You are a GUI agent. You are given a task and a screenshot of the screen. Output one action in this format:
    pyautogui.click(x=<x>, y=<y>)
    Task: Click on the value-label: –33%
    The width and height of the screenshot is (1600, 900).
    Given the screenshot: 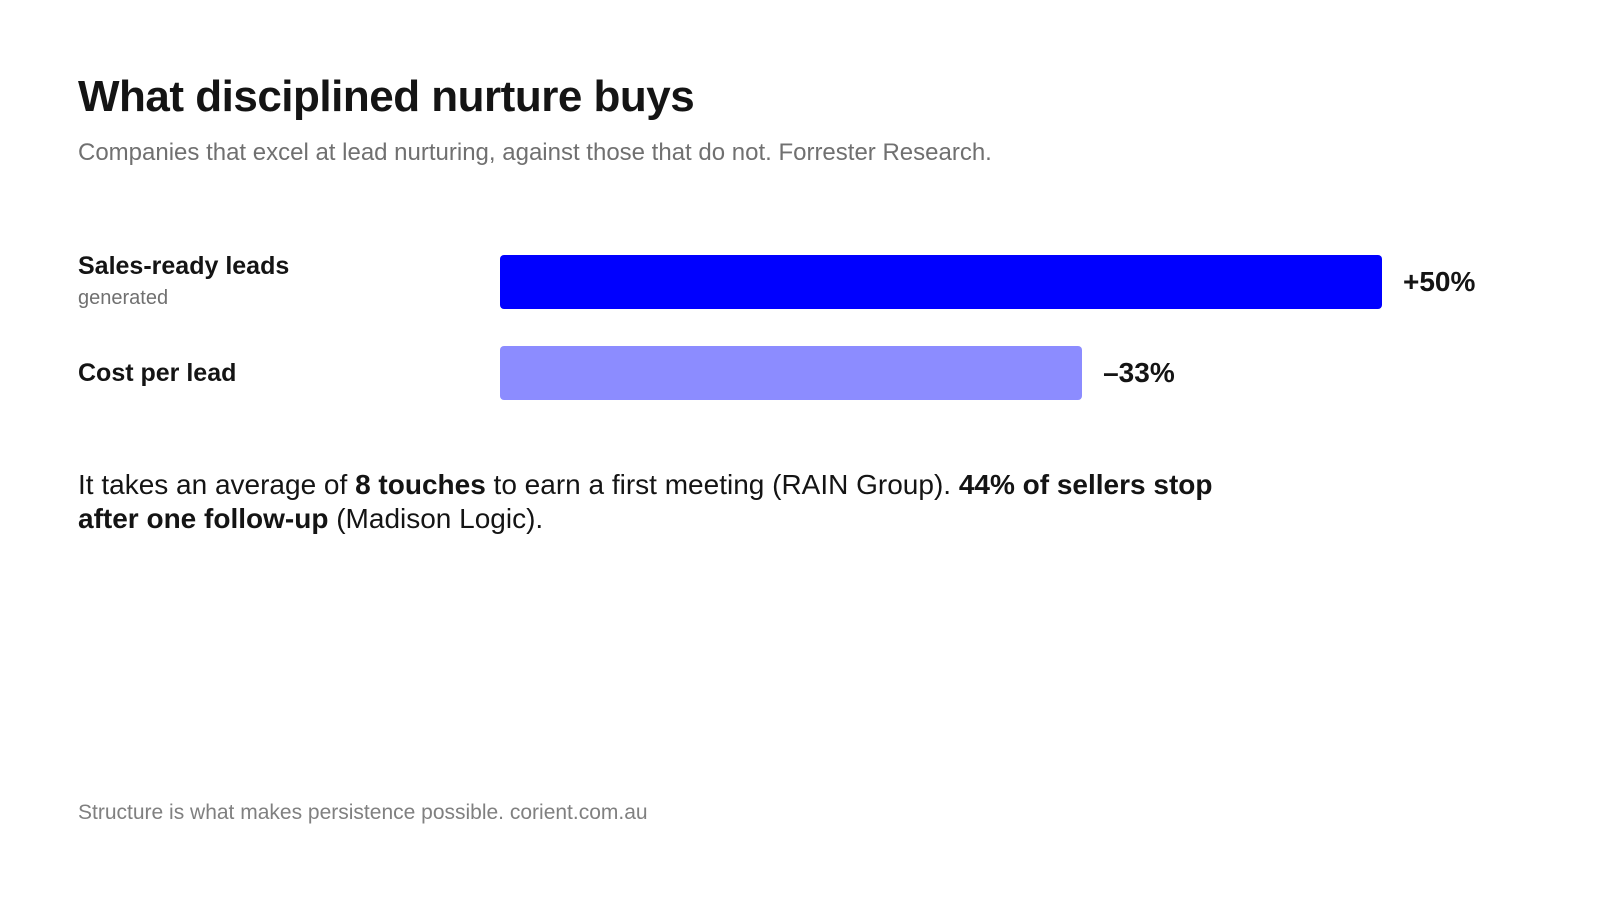 What is the action you would take?
    pyautogui.click(x=1139, y=372)
    